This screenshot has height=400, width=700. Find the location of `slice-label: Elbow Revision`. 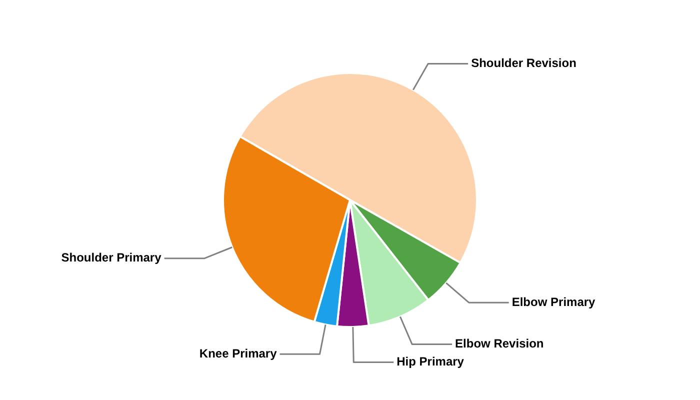

slice-label: Elbow Revision is located at coordinates (499, 343).